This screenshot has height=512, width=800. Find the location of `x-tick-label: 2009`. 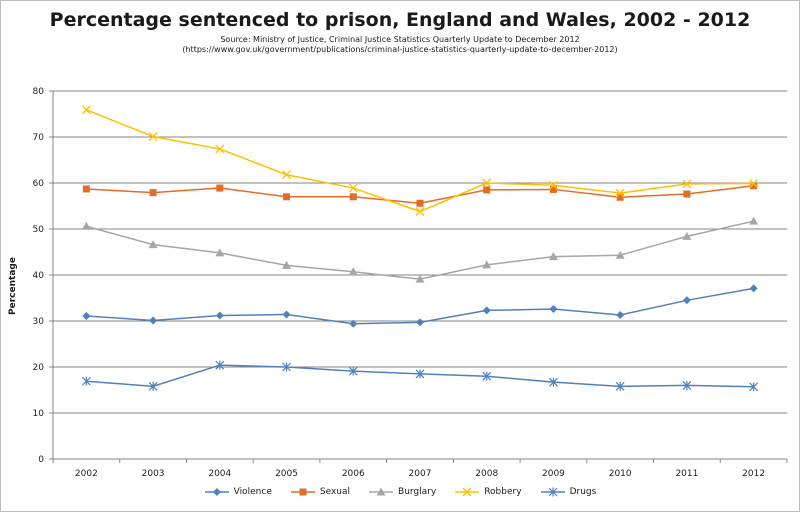

x-tick-label: 2009 is located at coordinates (553, 474).